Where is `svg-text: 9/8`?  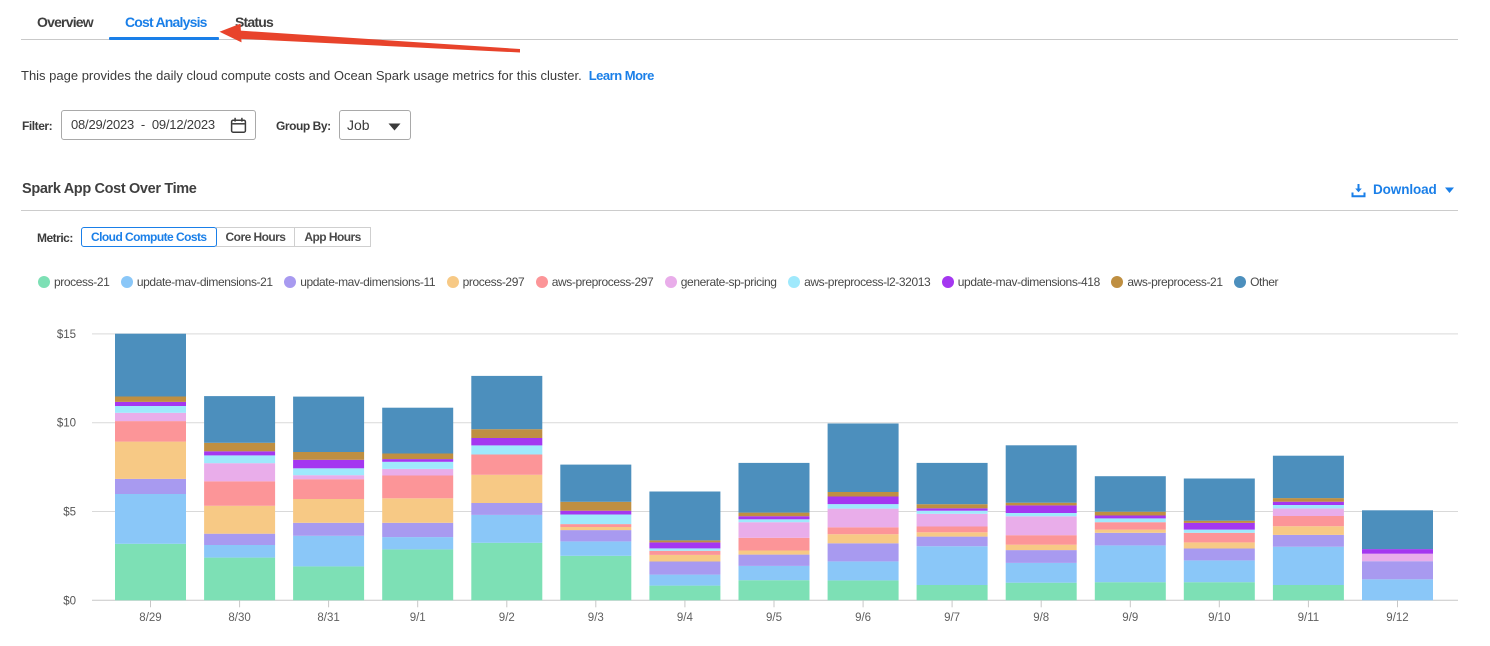 svg-text: 9/8 is located at coordinates (1041, 618).